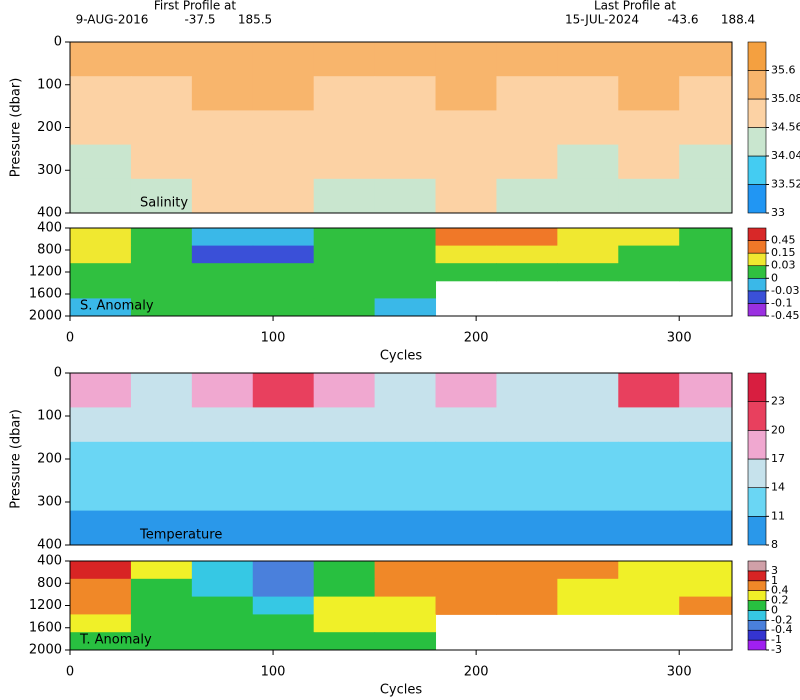 The width and height of the screenshot is (800, 700). Describe the element at coordinates (785, 155) in the screenshot. I see `colorbar-label: 34.04` at that location.